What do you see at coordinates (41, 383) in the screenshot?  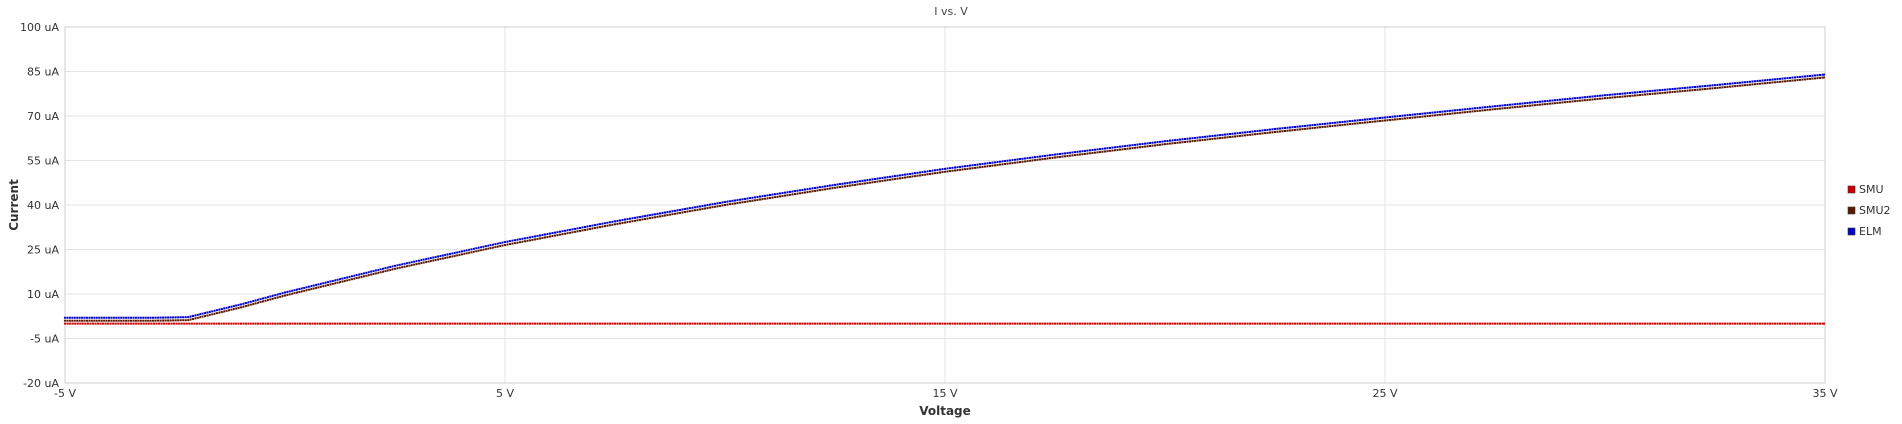 I see `y-tick-label: -20 uA` at bounding box center [41, 383].